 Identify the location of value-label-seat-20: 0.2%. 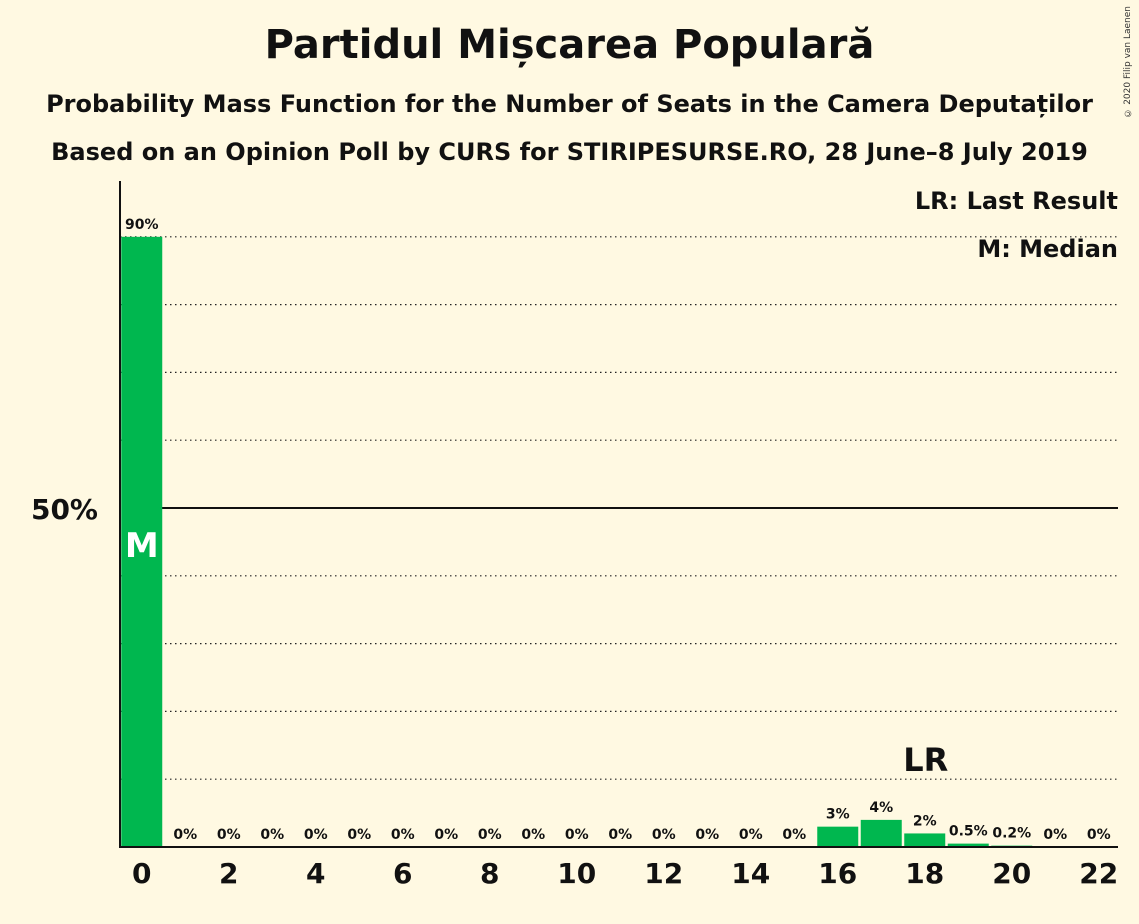
(1011, 834).